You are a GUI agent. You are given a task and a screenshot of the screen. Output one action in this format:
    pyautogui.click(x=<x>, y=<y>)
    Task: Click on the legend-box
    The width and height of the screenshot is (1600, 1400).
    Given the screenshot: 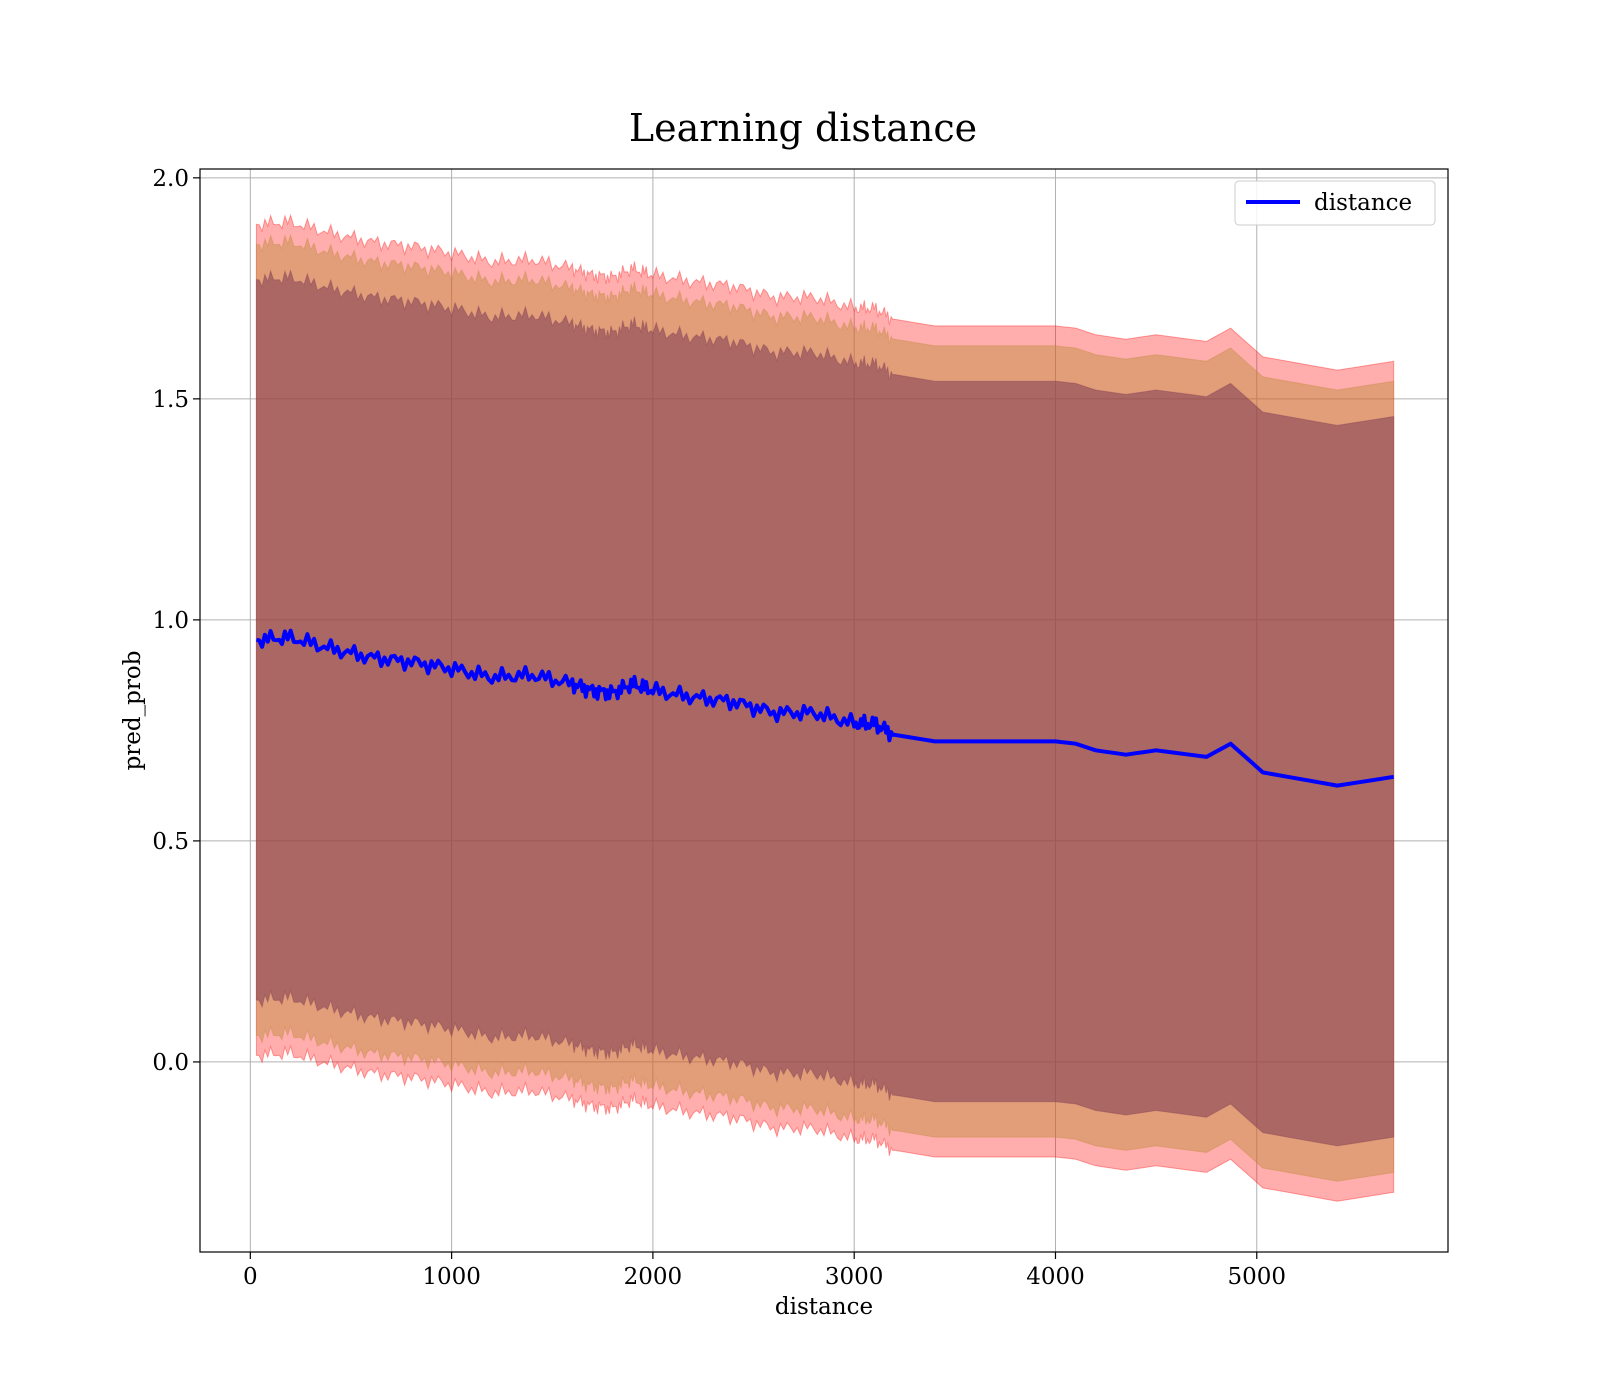 What is the action you would take?
    pyautogui.click(x=1335, y=203)
    